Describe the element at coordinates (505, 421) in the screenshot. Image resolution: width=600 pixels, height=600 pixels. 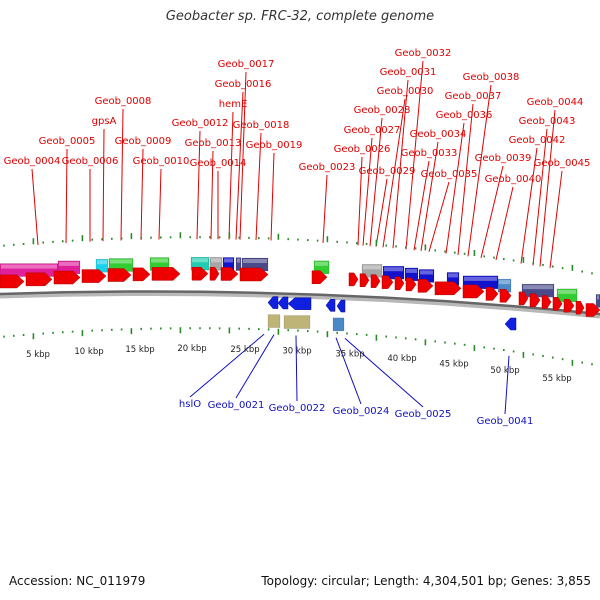
I see `minus-gene-label: Geob_0041` at that location.